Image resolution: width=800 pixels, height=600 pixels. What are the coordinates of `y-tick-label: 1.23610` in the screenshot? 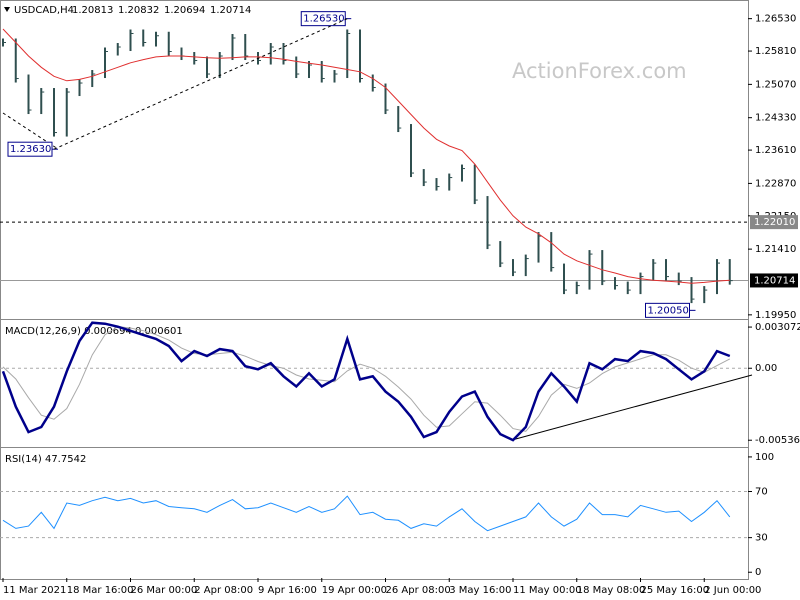 It's located at (775, 150).